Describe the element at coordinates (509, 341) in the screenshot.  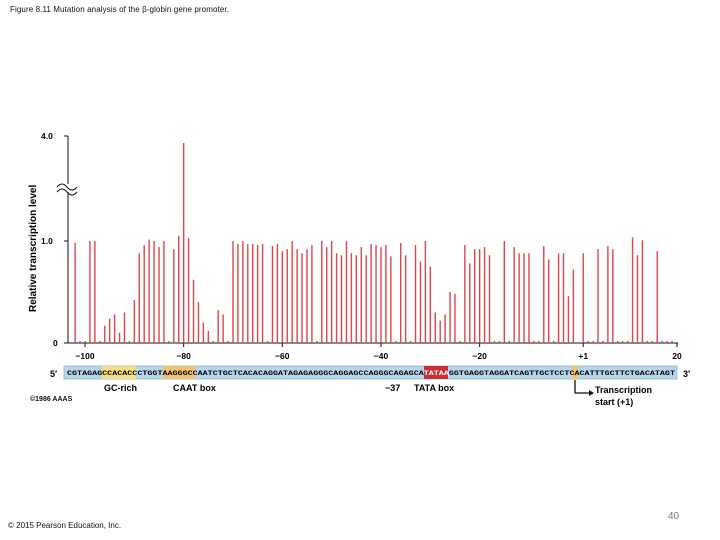
I see `bar-pos--14` at that location.